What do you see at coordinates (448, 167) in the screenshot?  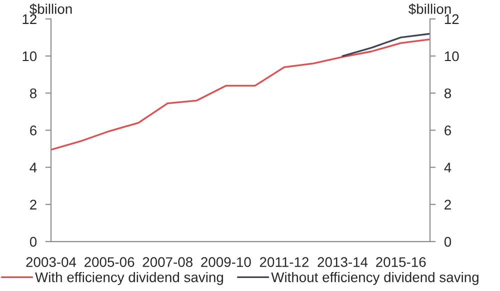 I see `y2-tick-label: 4` at bounding box center [448, 167].